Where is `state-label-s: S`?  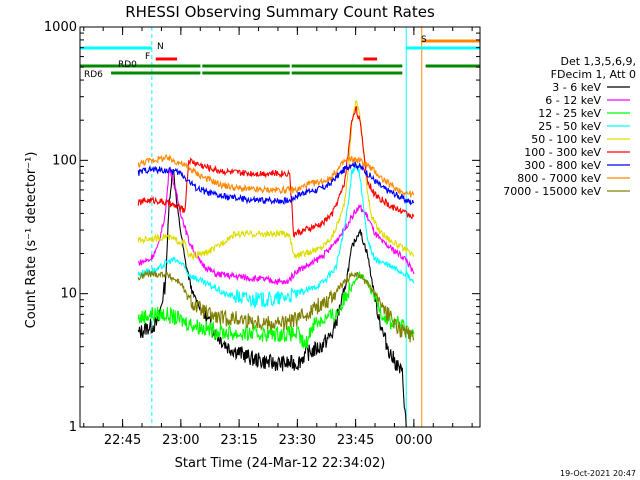
state-label-s: S is located at coordinates (424, 40).